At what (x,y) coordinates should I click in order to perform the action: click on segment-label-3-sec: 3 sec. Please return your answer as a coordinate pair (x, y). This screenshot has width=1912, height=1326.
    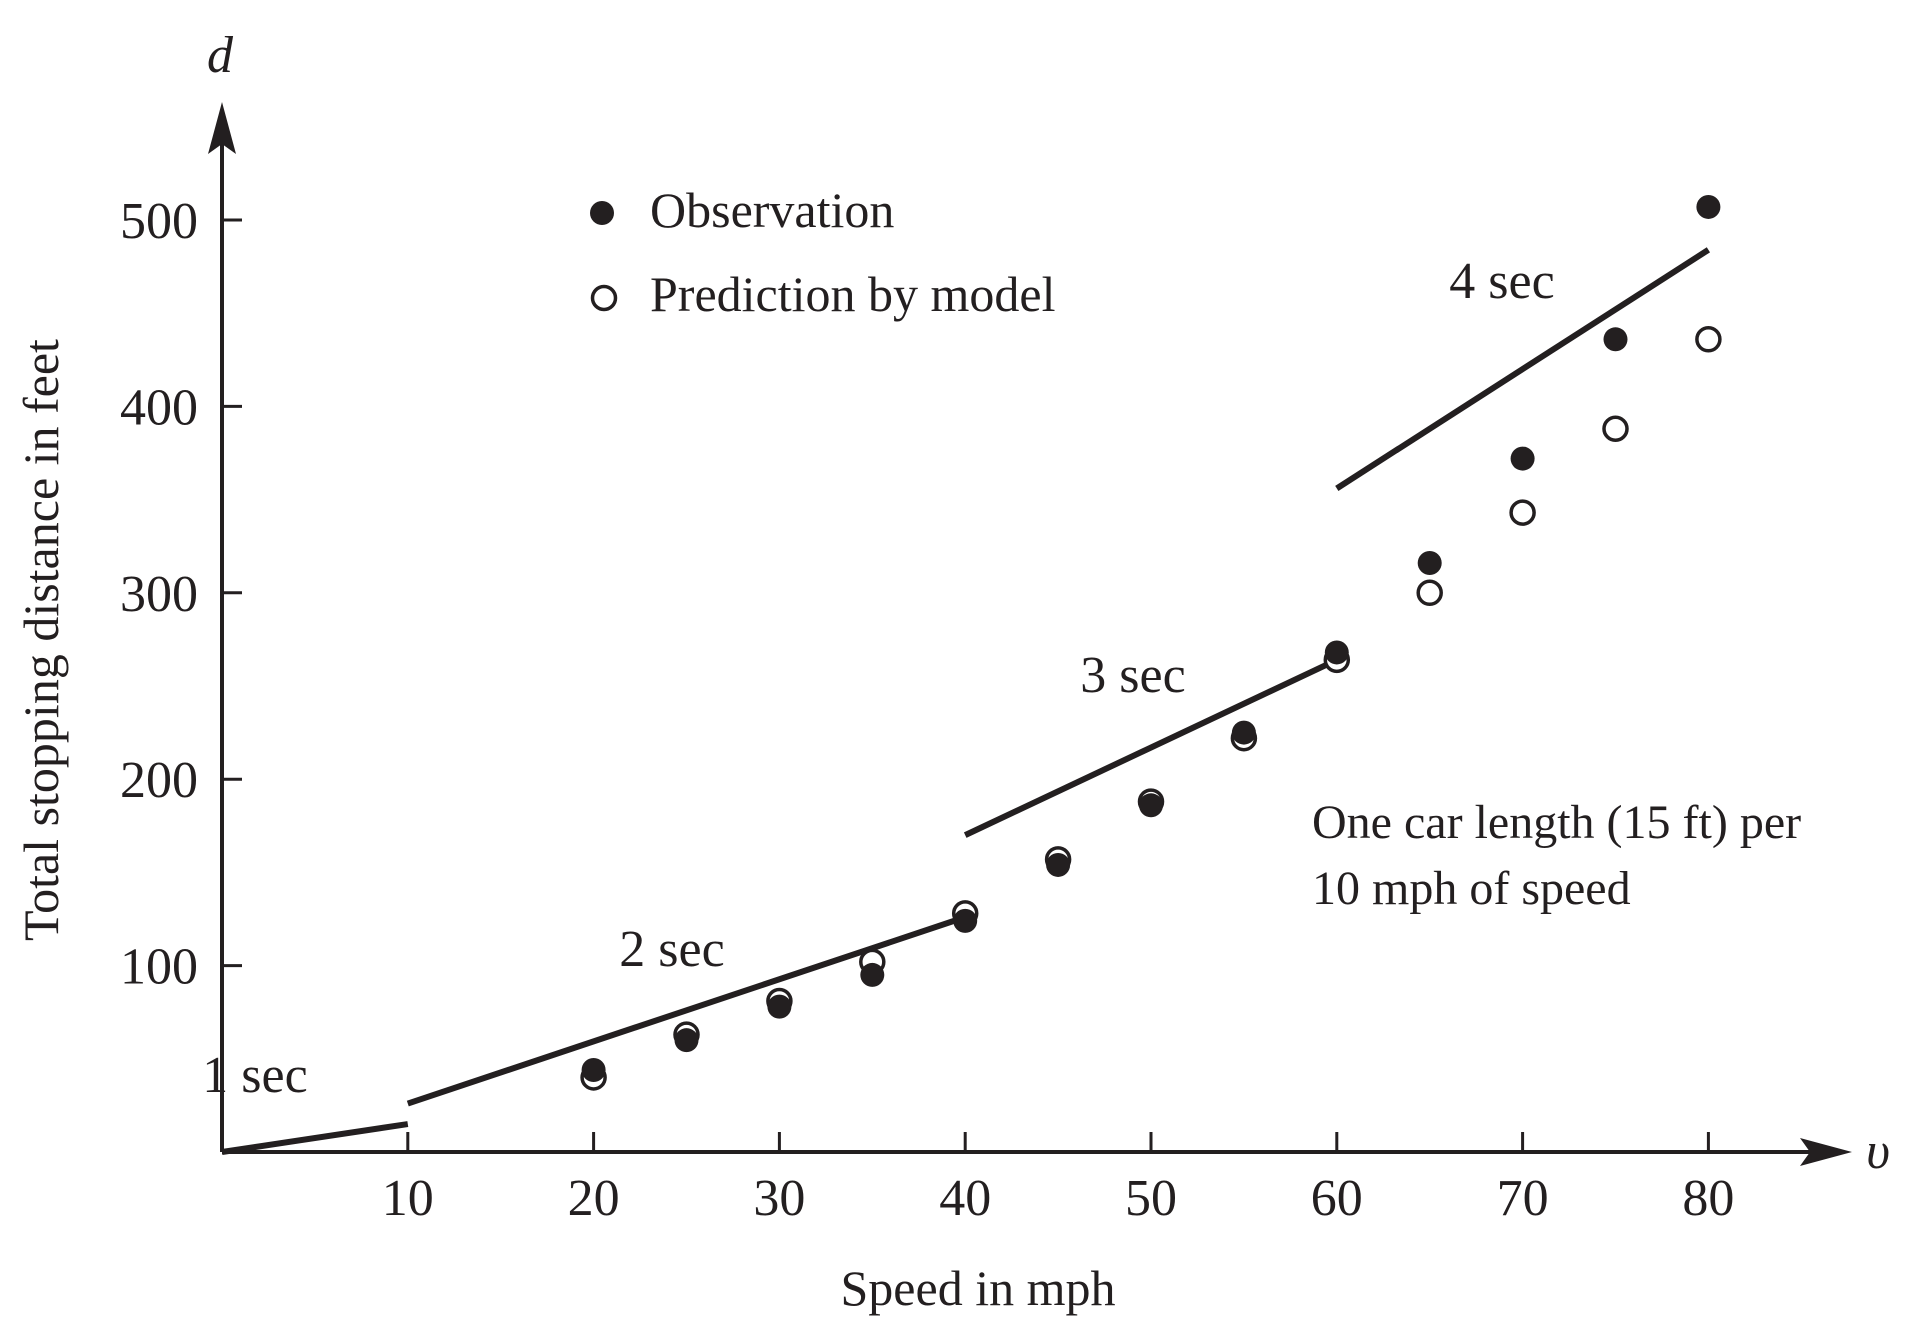
    Looking at the image, I should click on (1132, 675).